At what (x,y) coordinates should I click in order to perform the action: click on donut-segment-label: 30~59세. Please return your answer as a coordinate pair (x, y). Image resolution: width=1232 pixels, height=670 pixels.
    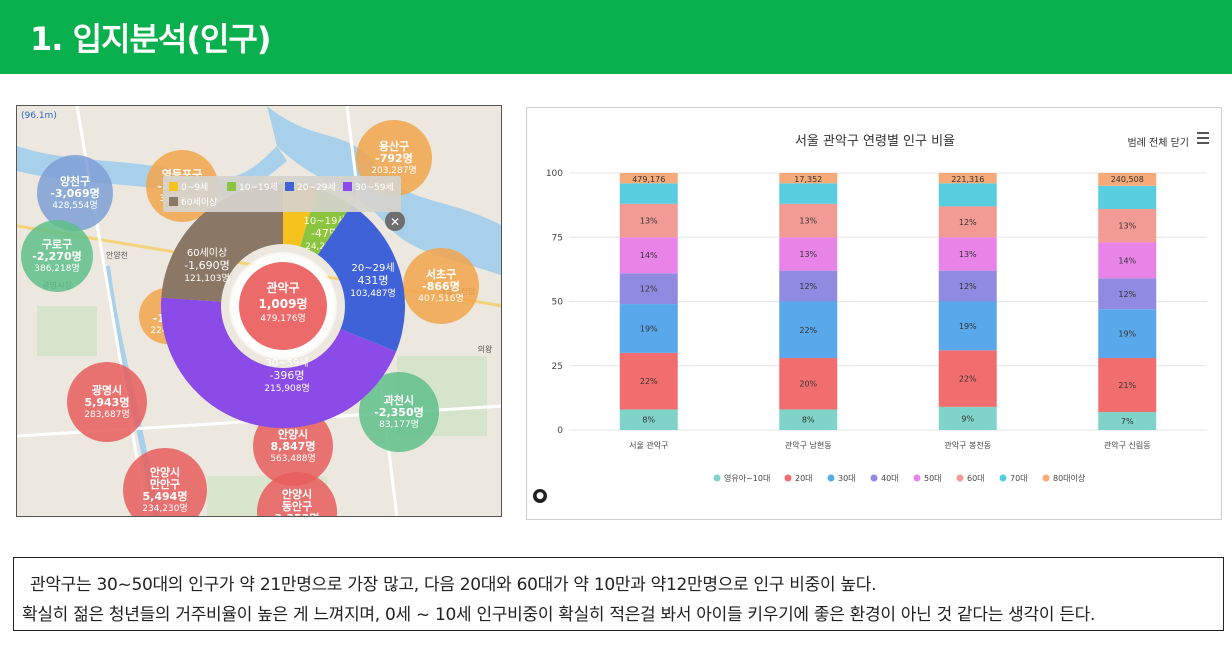
    Looking at the image, I should click on (286, 363).